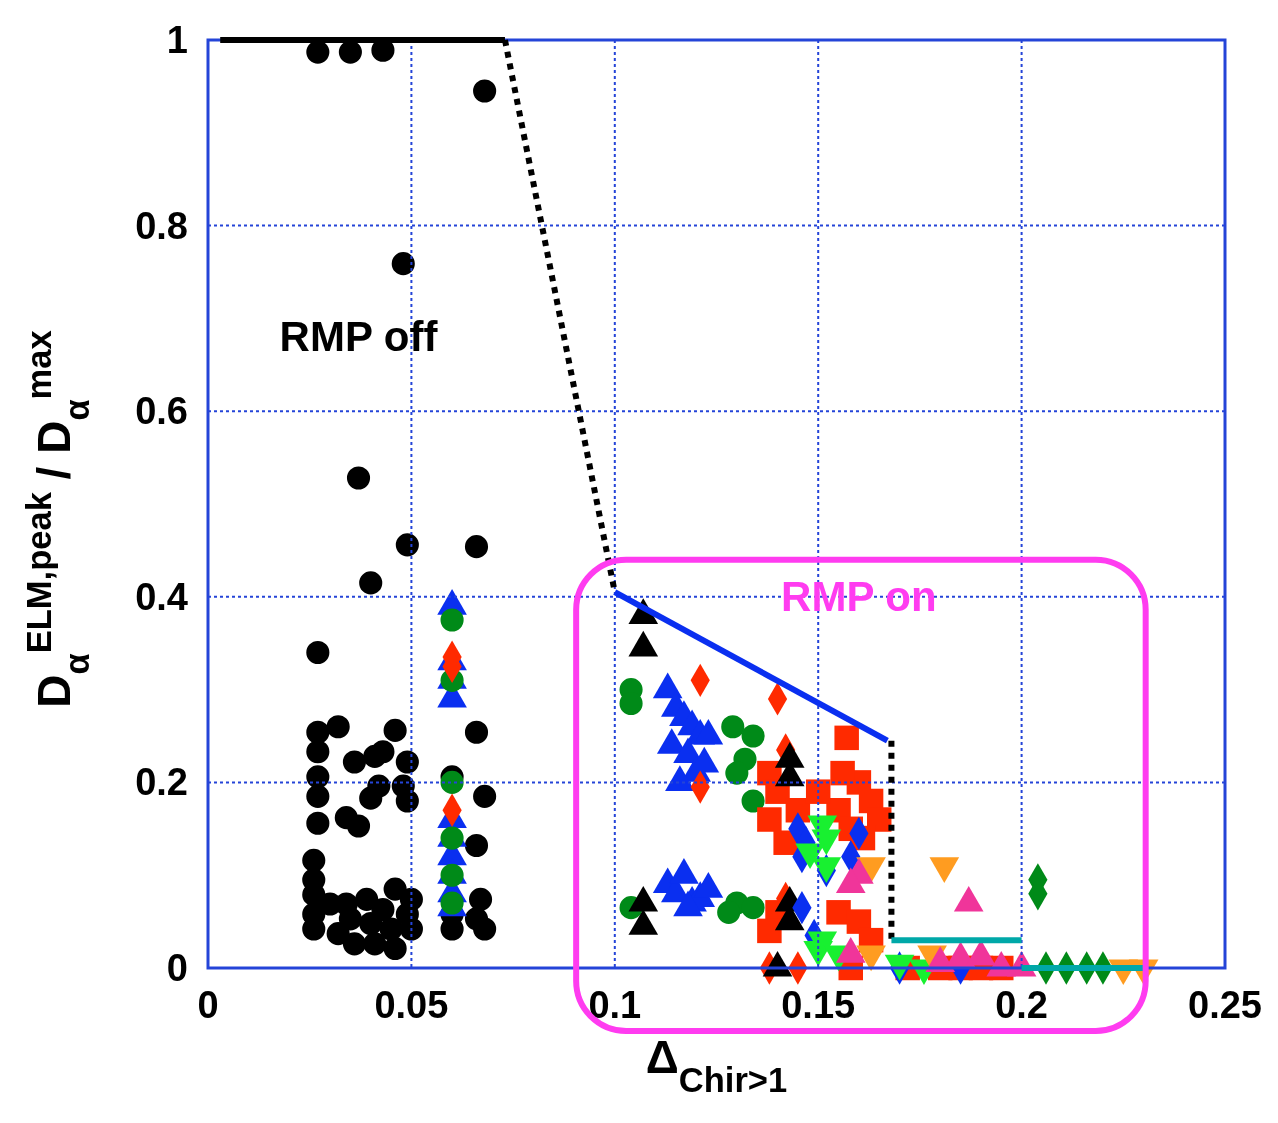  I want to click on annotation: RMP off, so click(359, 336).